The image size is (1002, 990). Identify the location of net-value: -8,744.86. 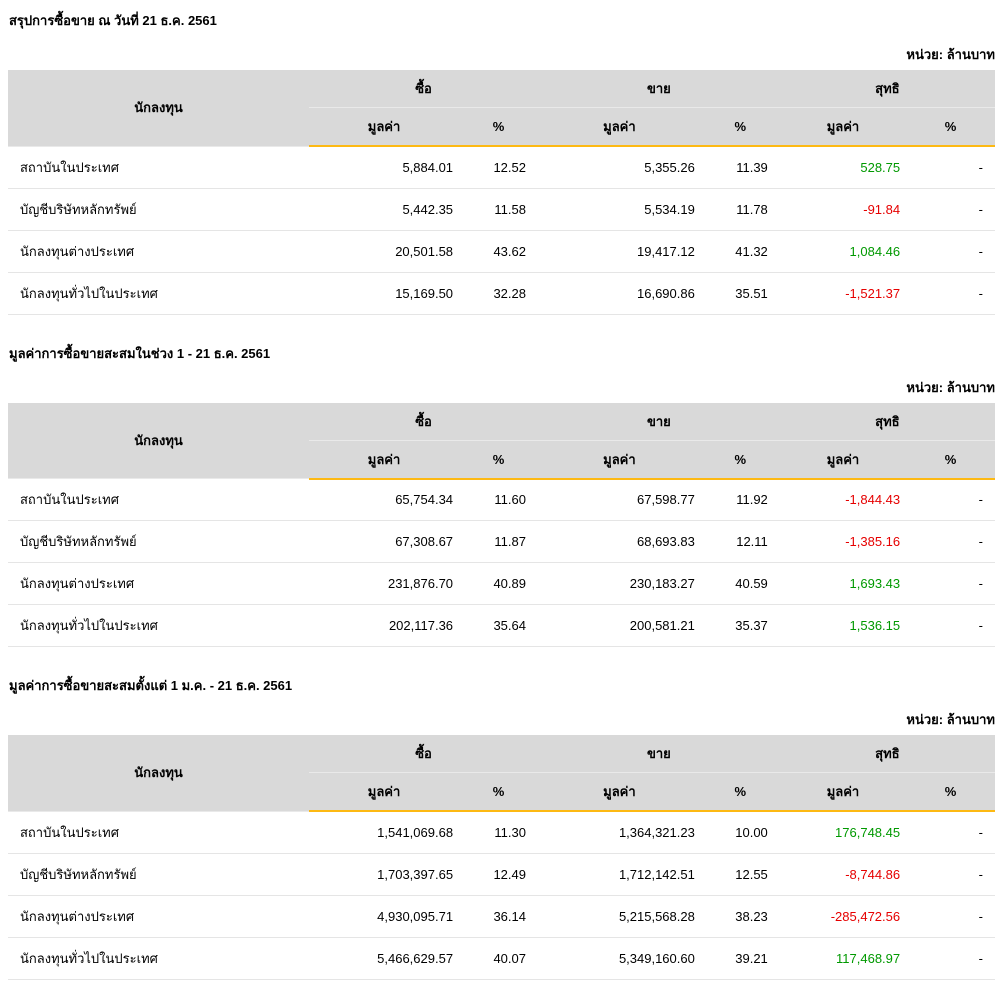
(843, 874).